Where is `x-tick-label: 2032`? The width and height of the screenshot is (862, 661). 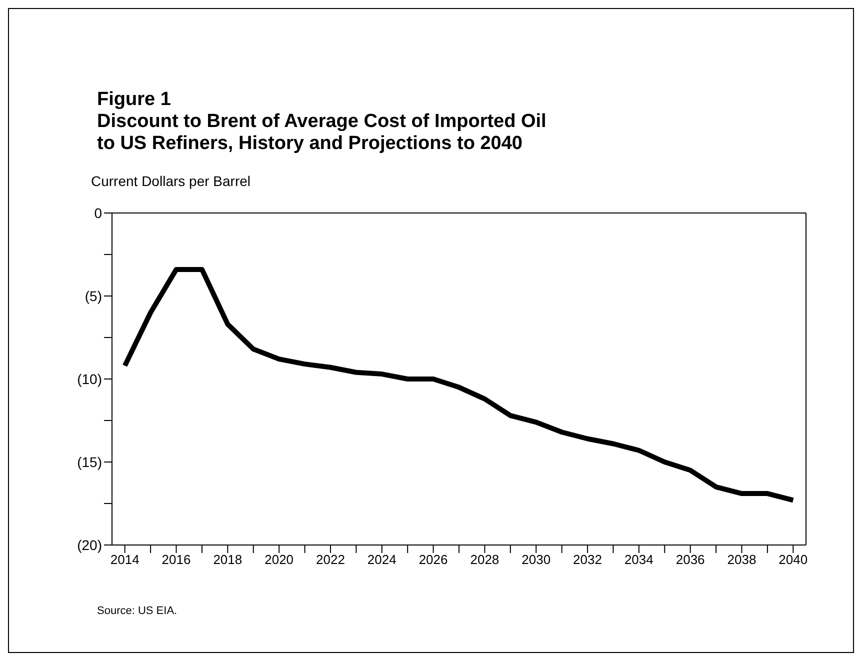 x-tick-label: 2032 is located at coordinates (587, 560).